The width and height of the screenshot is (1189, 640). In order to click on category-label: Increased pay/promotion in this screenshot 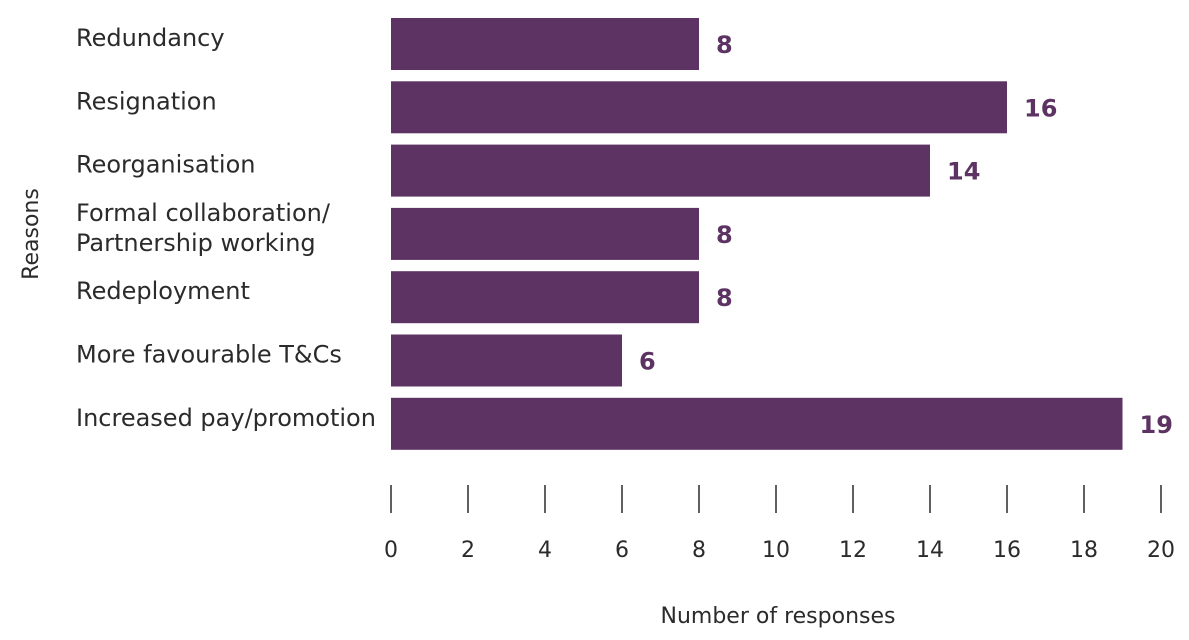, I will do `click(226, 418)`.